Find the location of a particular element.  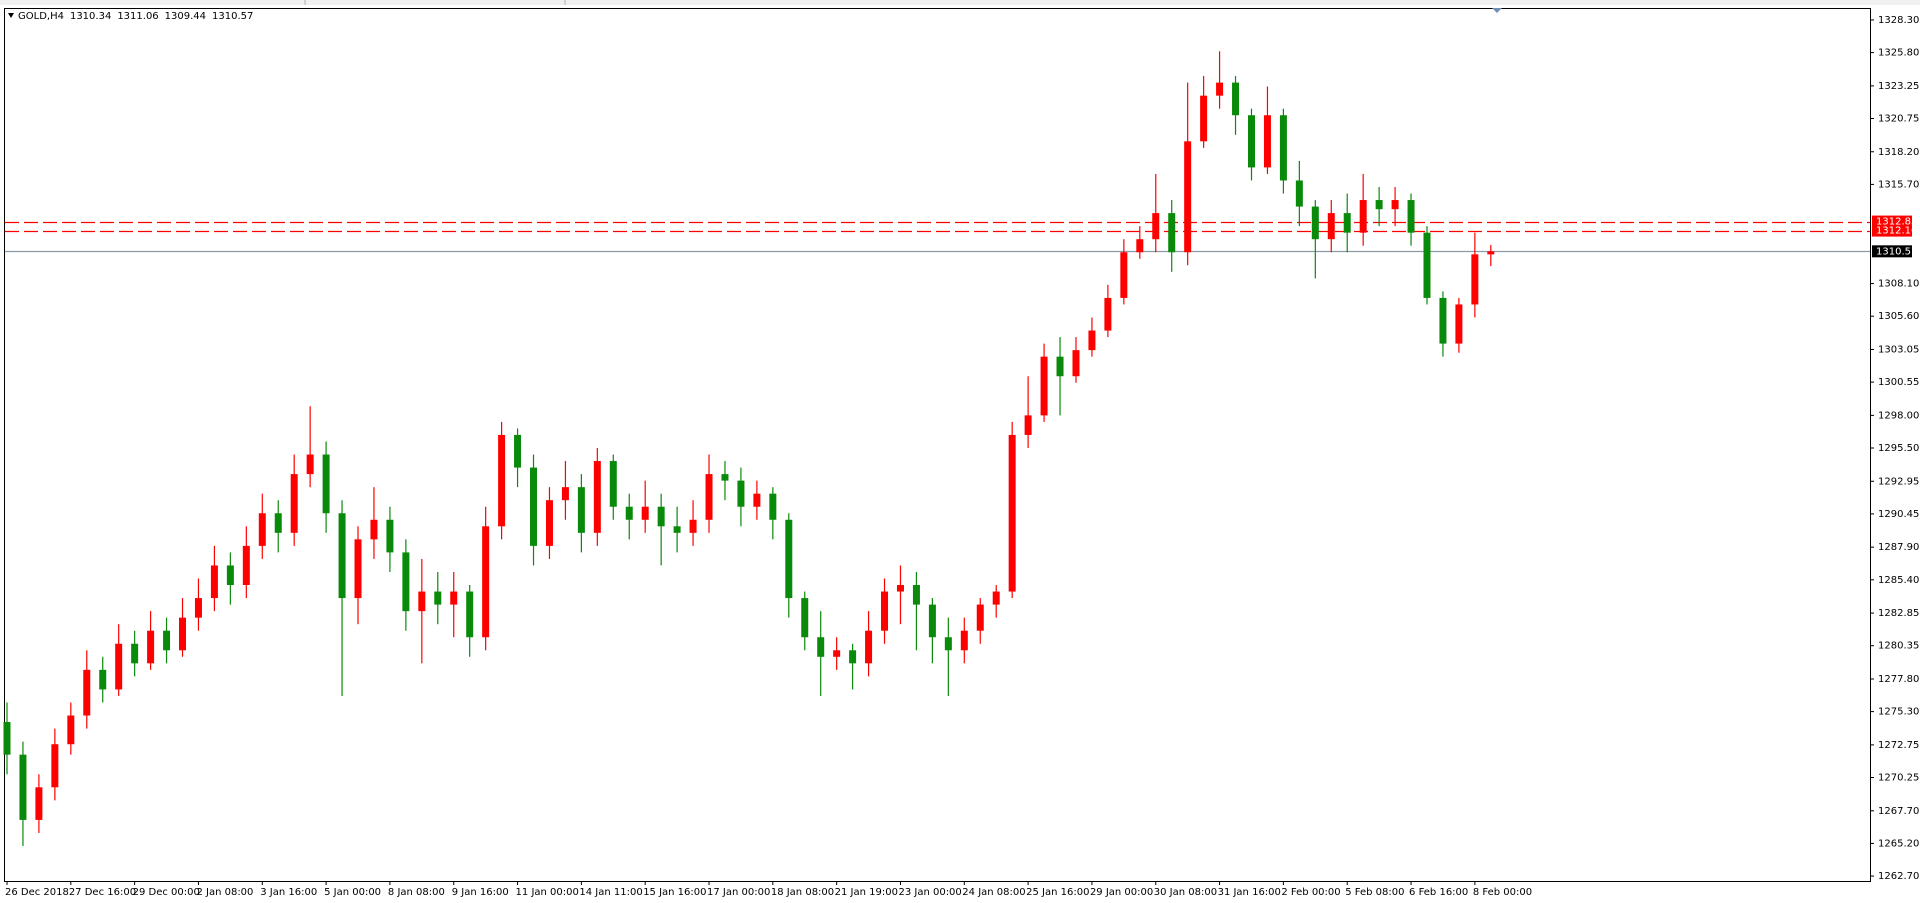

y-tick-label: 1308.10 is located at coordinates (1898, 284).